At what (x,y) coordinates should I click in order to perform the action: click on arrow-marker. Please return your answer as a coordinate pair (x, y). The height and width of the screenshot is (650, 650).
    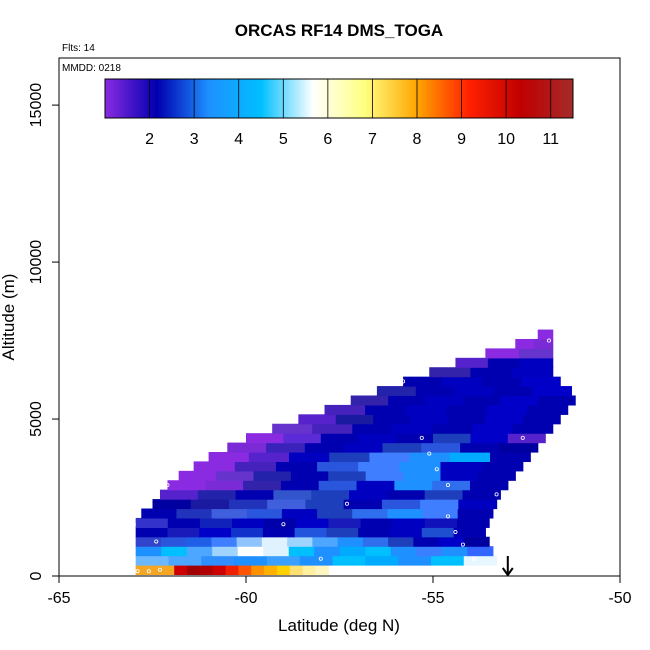
    Looking at the image, I should click on (507, 566).